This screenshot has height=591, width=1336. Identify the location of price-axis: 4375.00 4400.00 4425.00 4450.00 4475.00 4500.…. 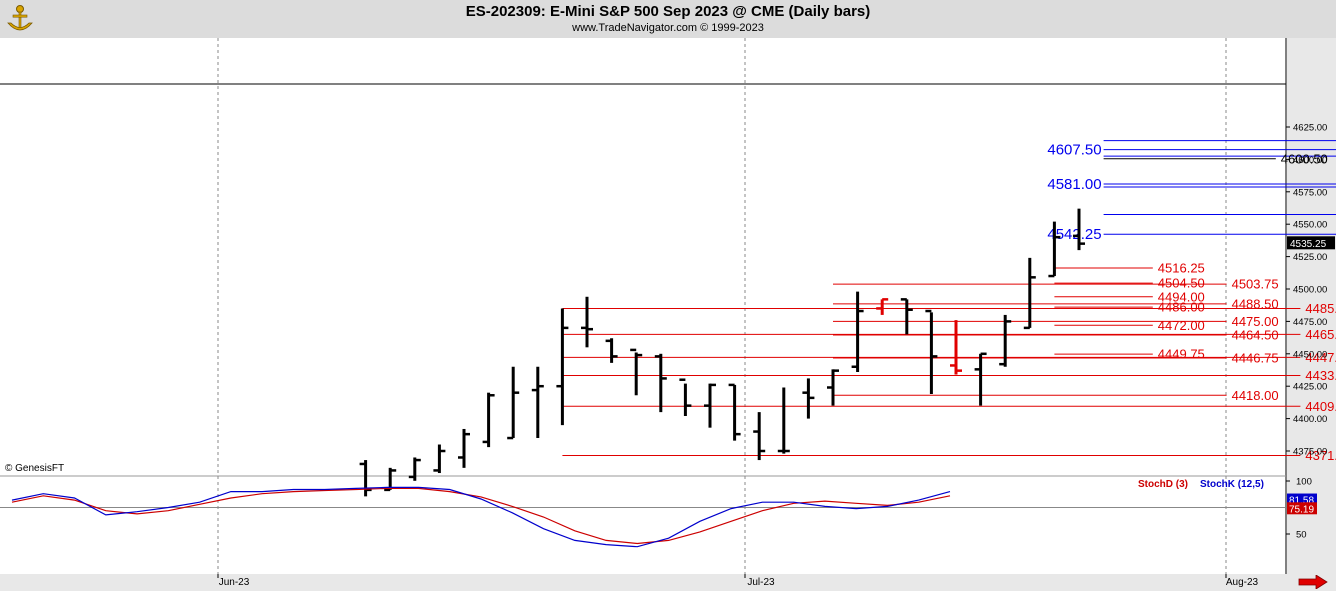
(1310, 290).